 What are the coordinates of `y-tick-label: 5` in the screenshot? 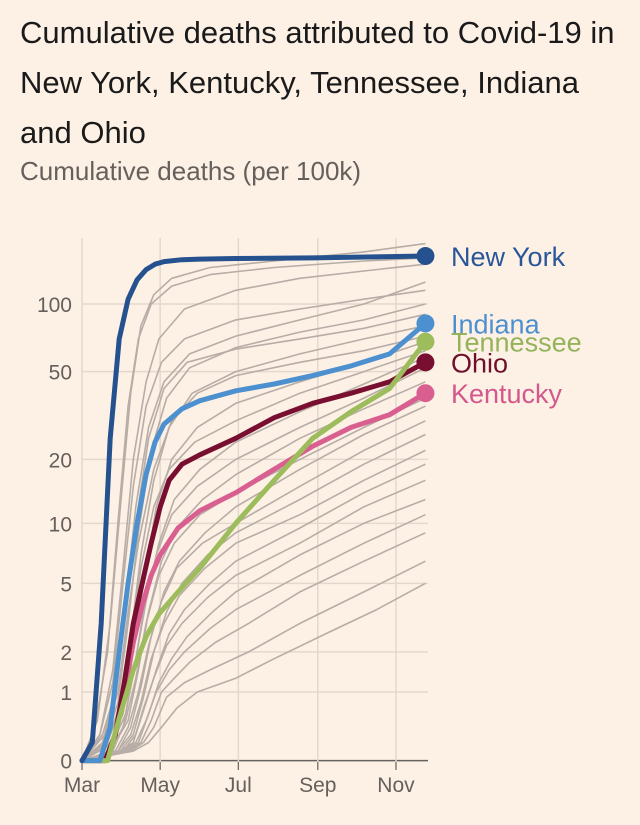 It's located at (66, 584).